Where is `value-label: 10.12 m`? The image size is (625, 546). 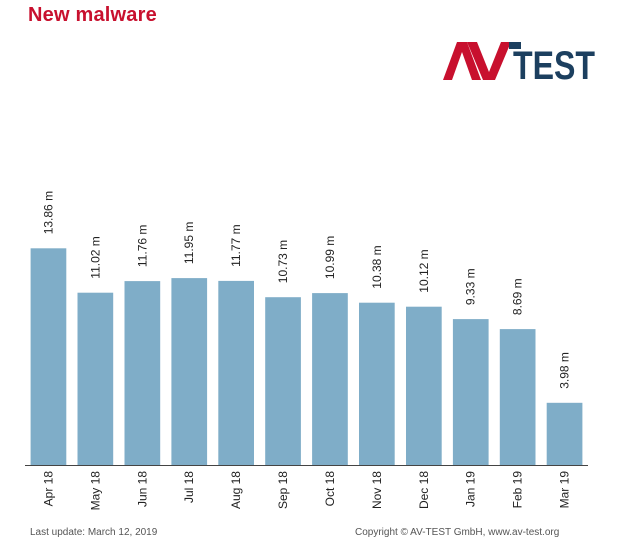 value-label: 10.12 m is located at coordinates (424, 270).